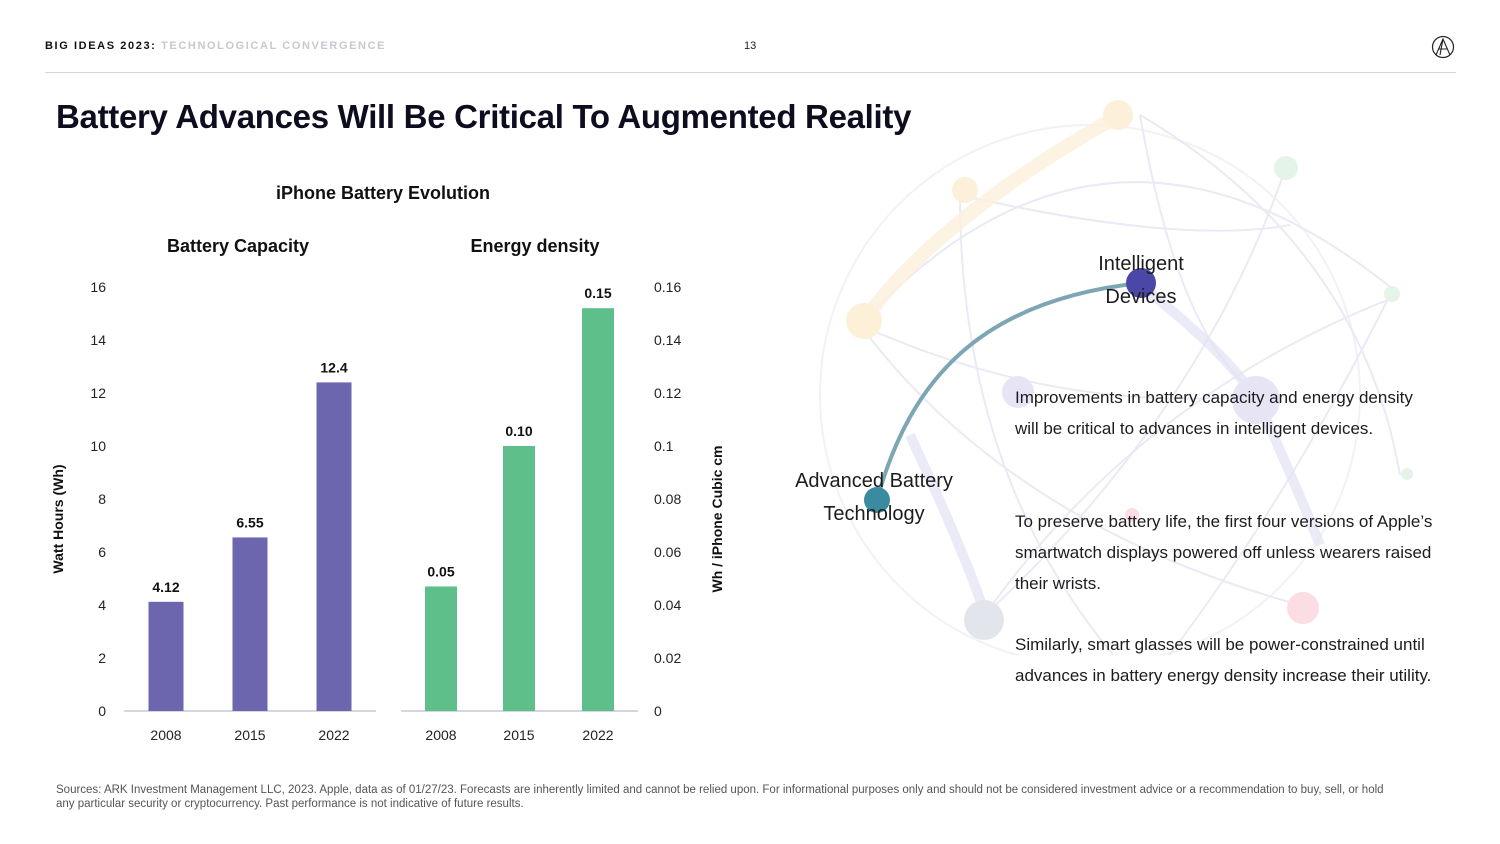 The height and width of the screenshot is (844, 1500). What do you see at coordinates (98, 393) in the screenshot?
I see `capacity-y-tick-label: 12` at bounding box center [98, 393].